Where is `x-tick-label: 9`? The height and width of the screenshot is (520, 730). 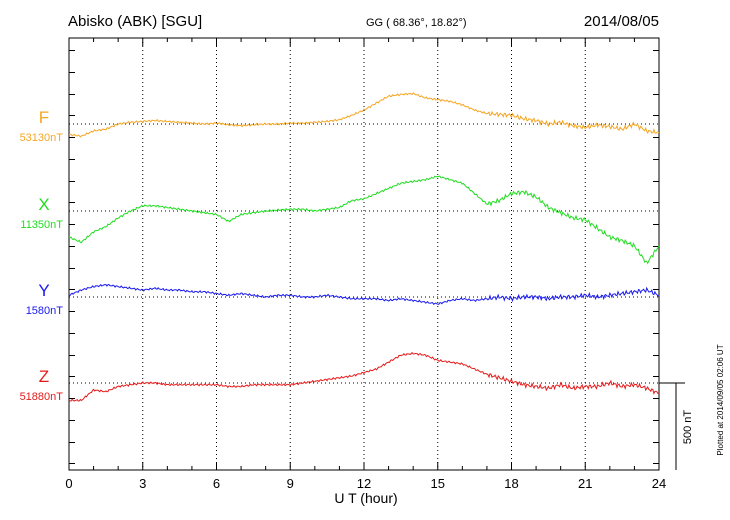 x-tick-label: 9 is located at coordinates (290, 483).